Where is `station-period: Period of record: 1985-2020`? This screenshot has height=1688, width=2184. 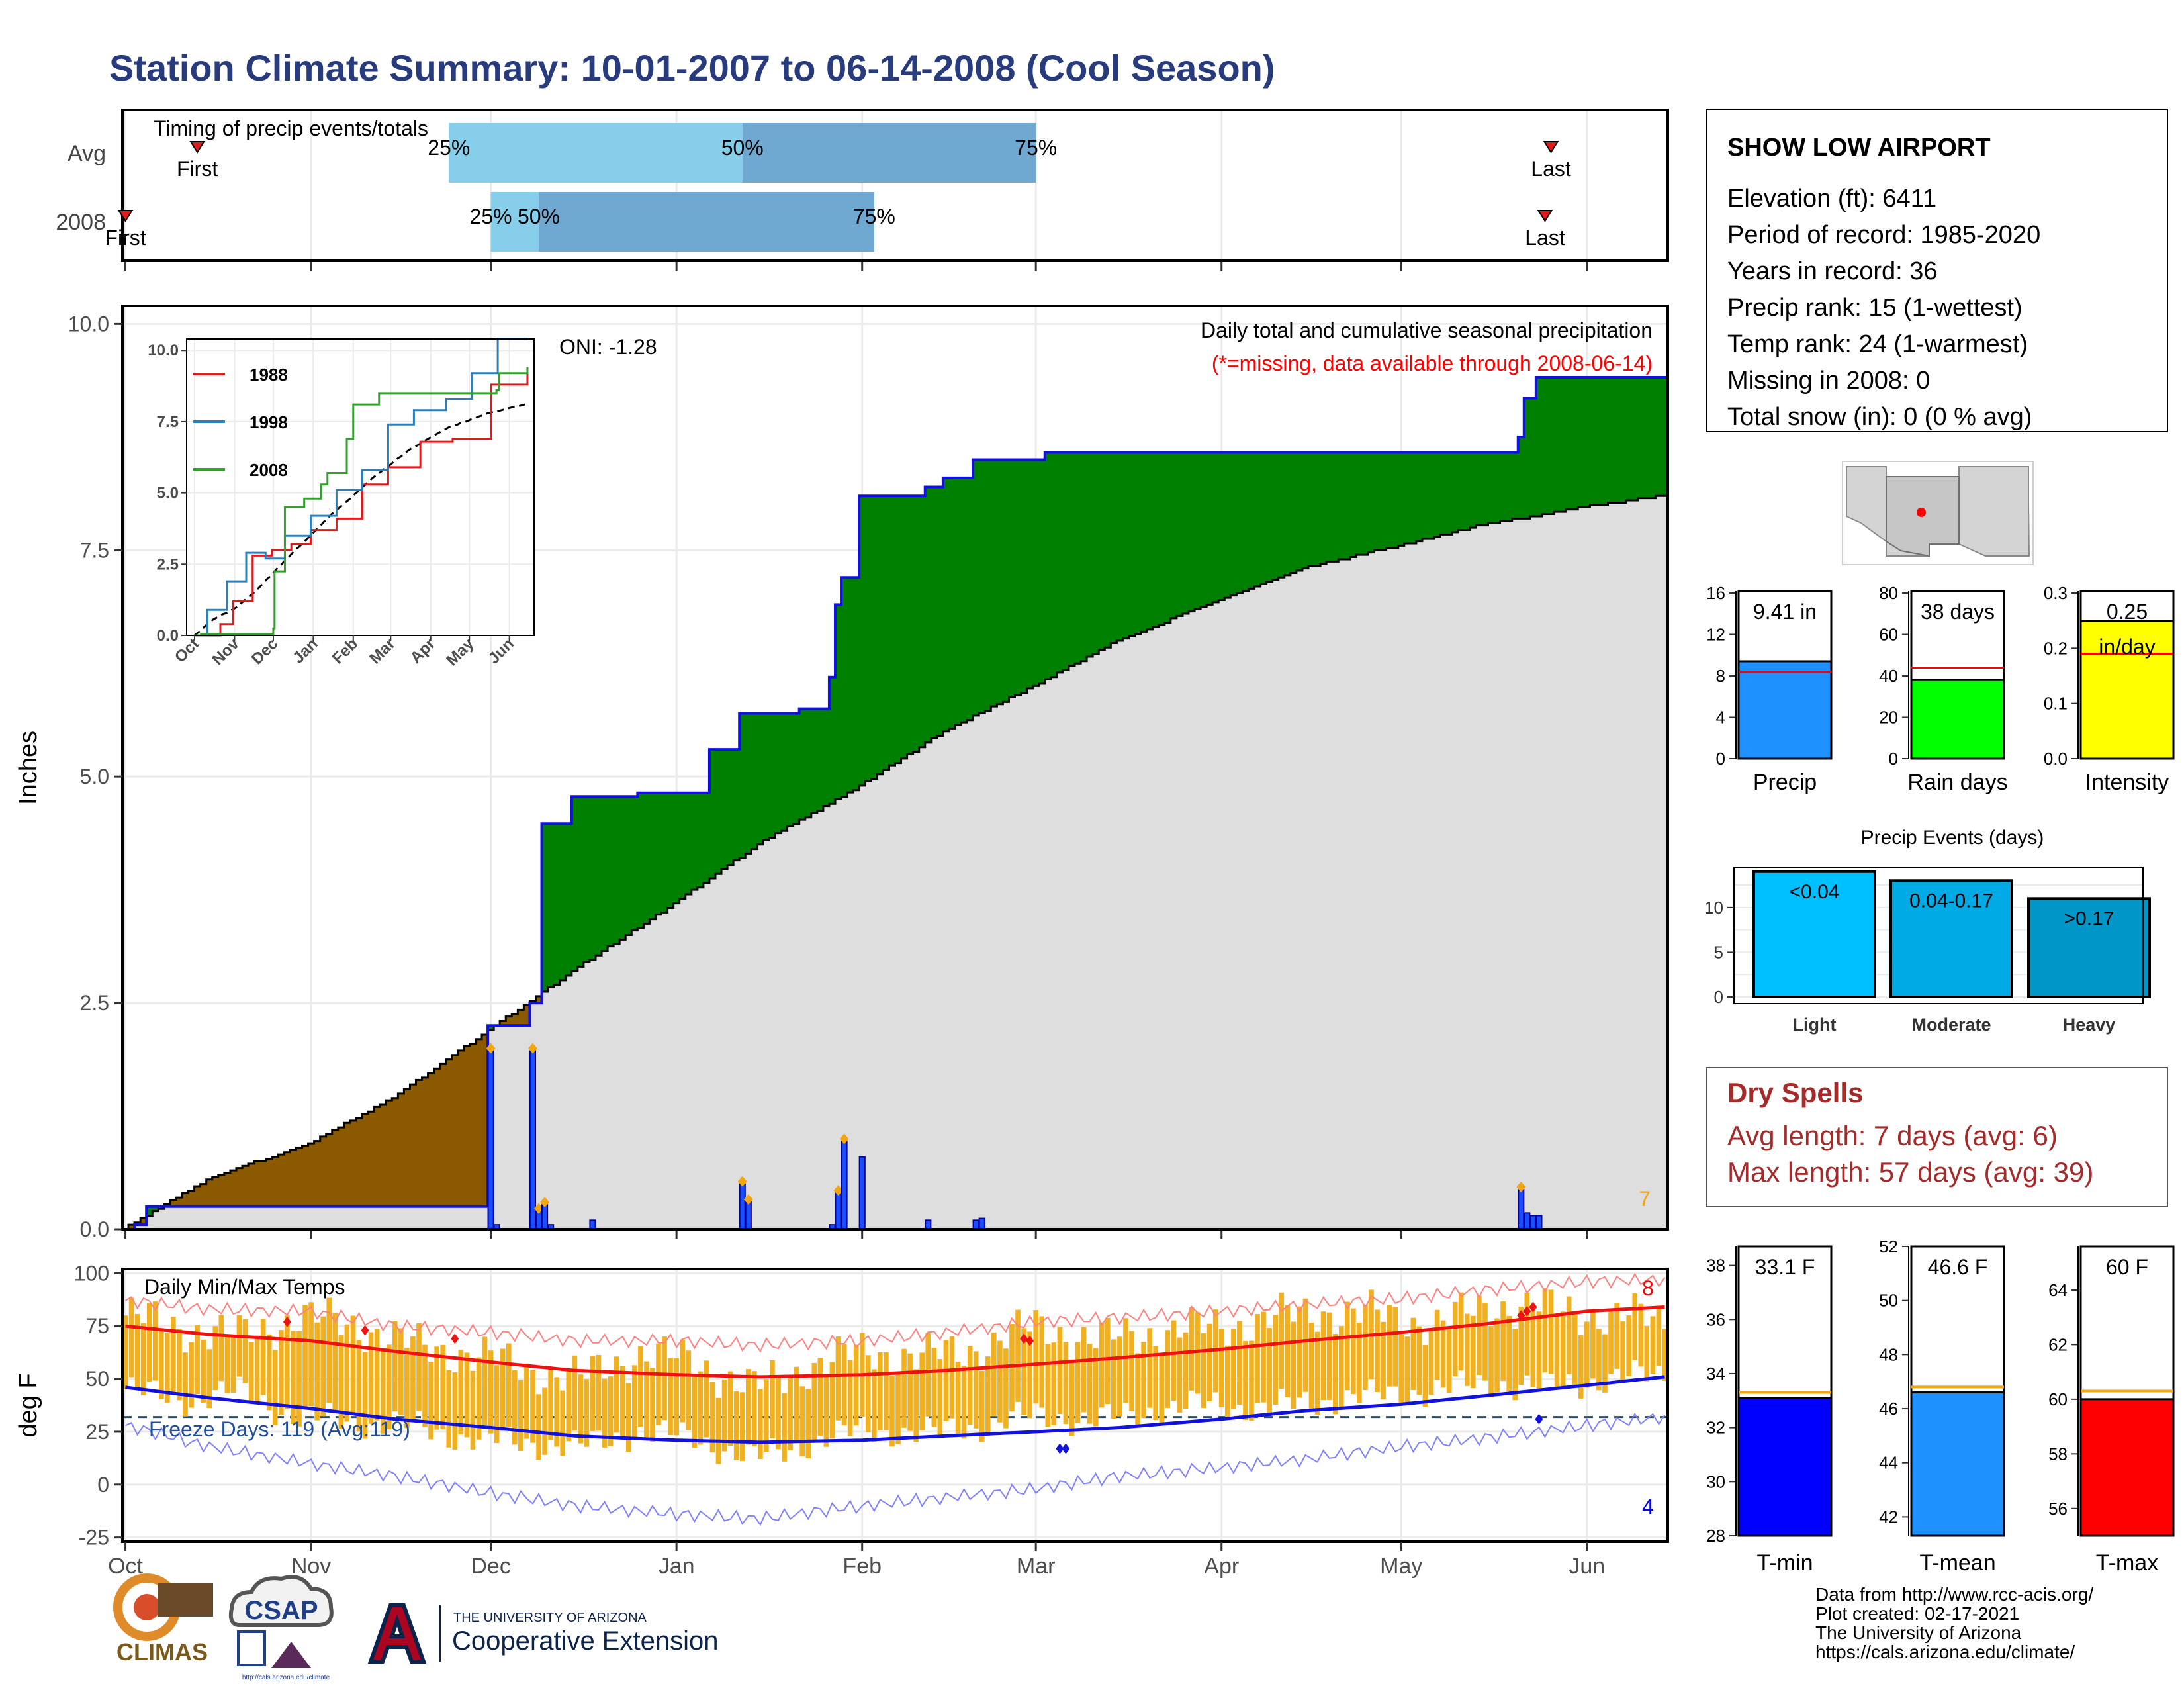
station-period: Period of record: 1985-2020 is located at coordinates (1883, 235).